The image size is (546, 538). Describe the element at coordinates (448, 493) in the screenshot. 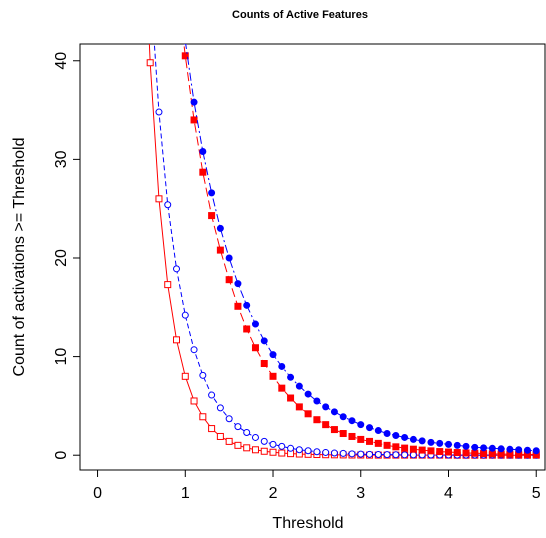

I see `x-tick-label: 4` at that location.